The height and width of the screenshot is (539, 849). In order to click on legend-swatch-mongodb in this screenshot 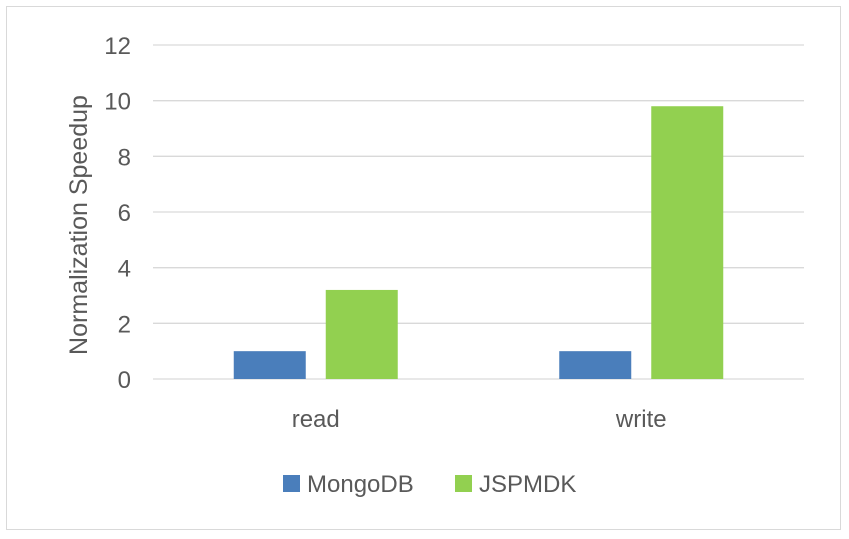, I will do `click(291, 483)`.